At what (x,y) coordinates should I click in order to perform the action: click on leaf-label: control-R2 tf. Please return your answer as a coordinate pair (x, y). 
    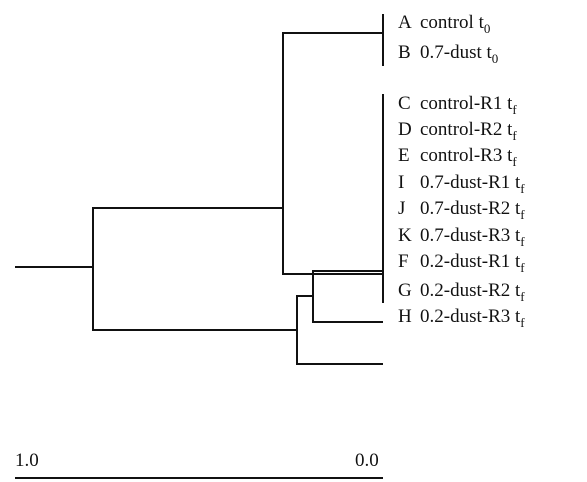
    Looking at the image, I should click on (468, 131).